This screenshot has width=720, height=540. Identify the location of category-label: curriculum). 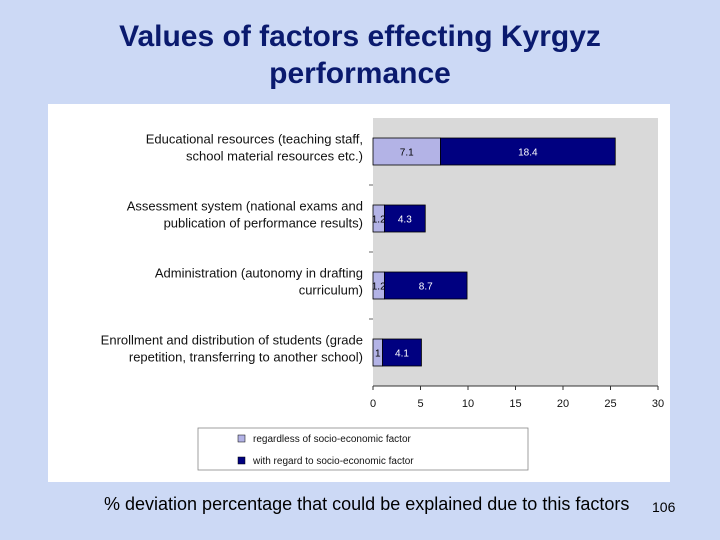
(331, 290).